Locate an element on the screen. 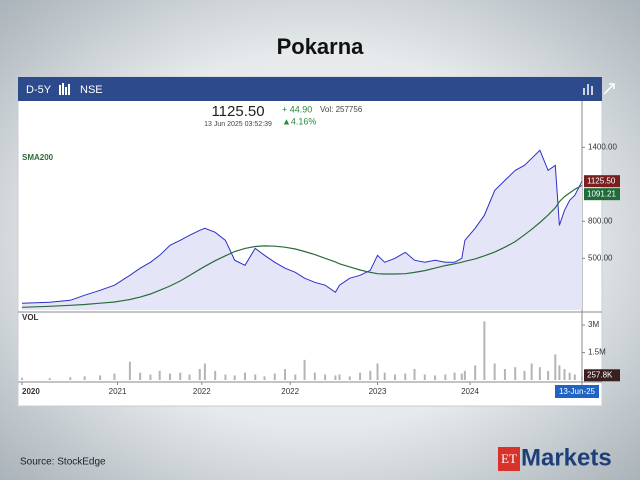 The image size is (640, 480). logo-brand: ET is located at coordinates (509, 458).